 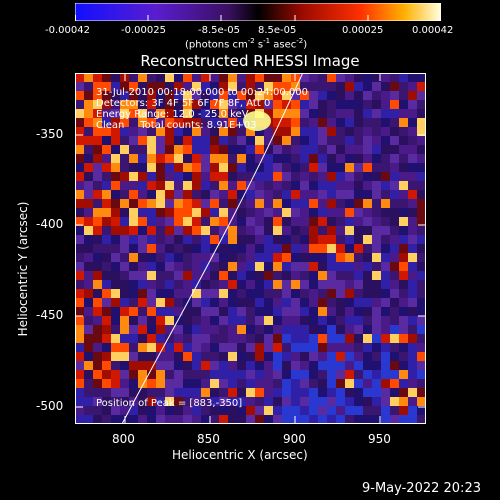 I want to click on colorbar-tick-3: -8.5e-05, so click(x=219, y=30).